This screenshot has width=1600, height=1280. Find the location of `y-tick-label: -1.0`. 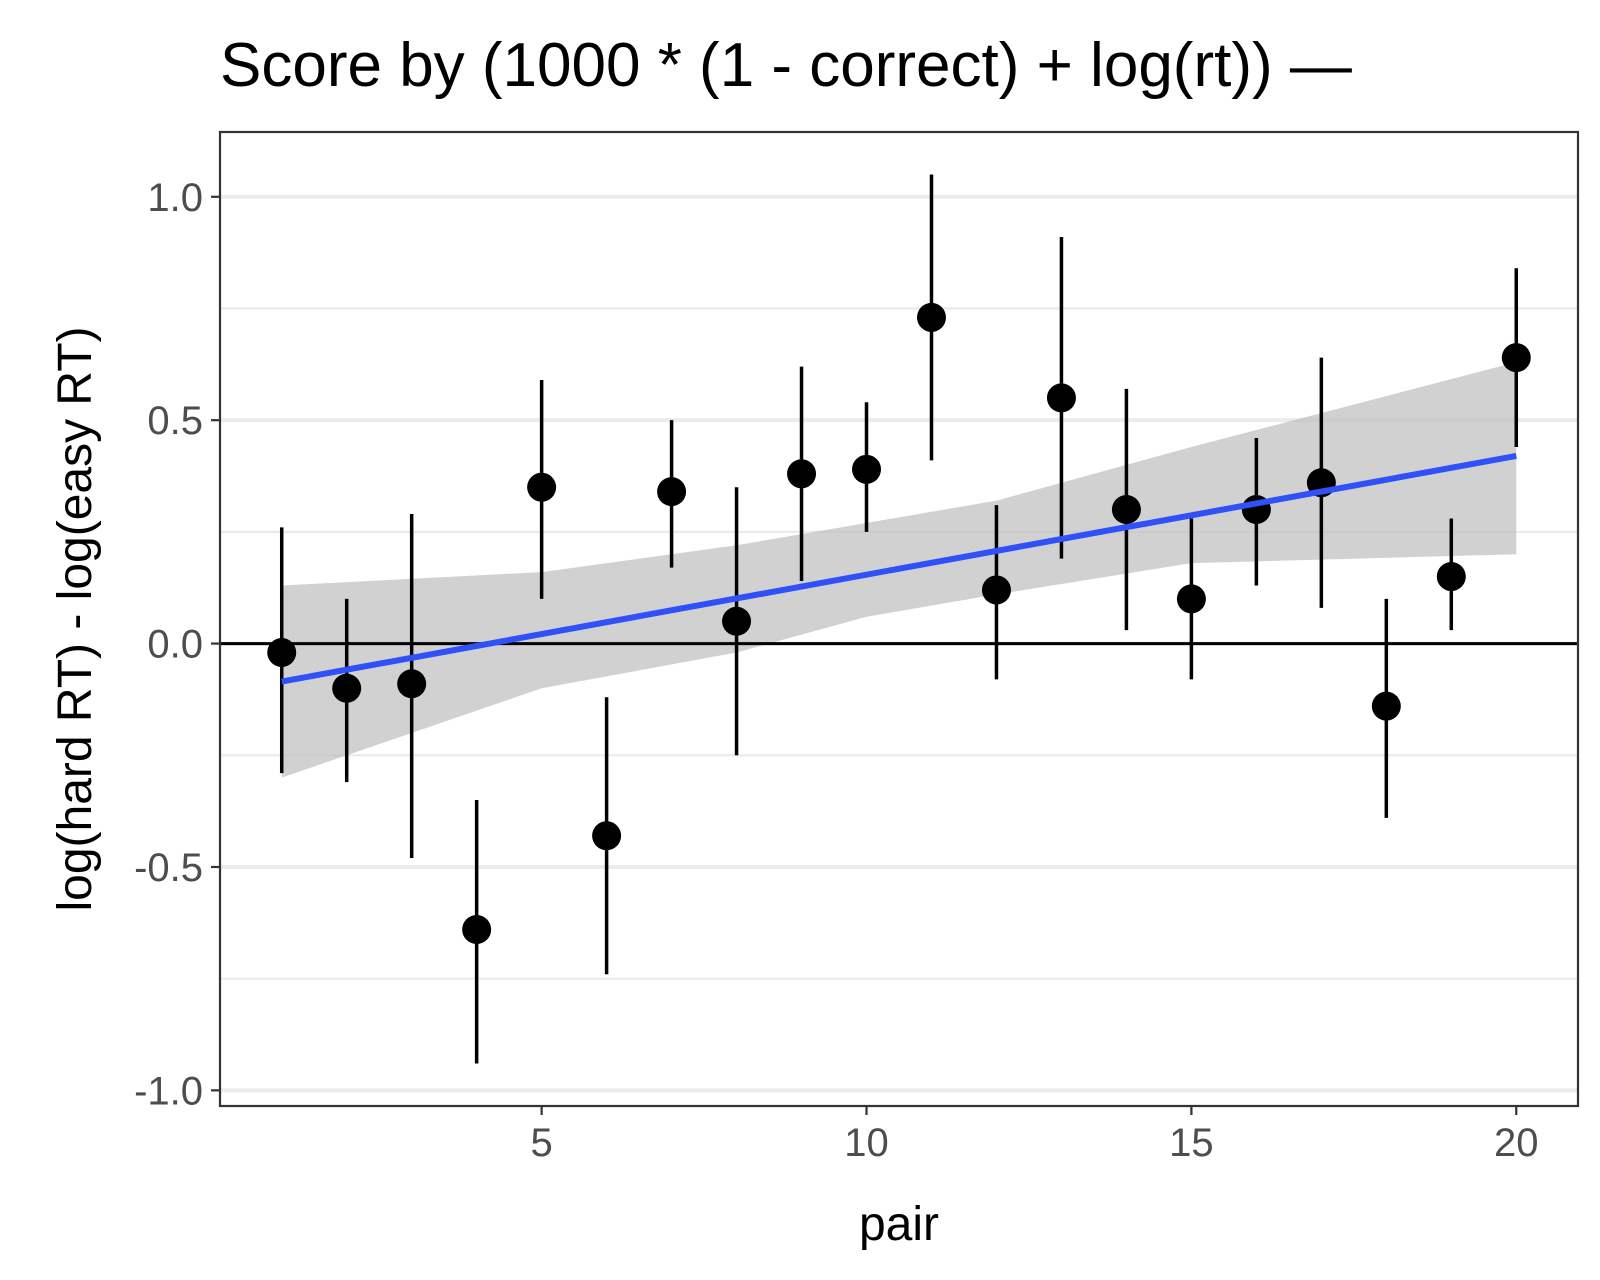

y-tick-label: -1.0 is located at coordinates (168, 1091).